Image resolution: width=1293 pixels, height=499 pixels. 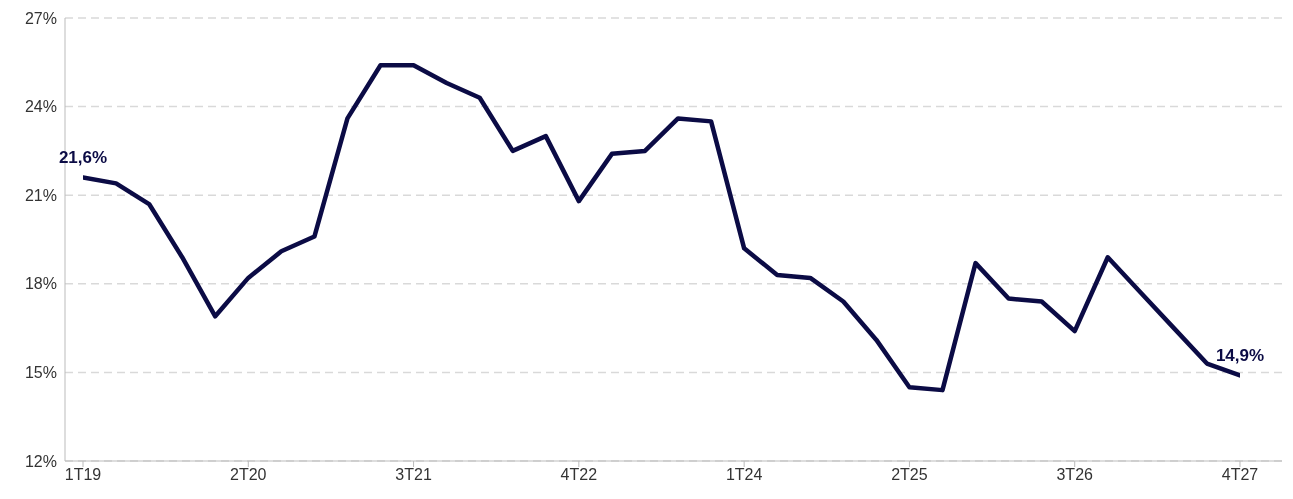 I want to click on x-tick-label: 3T21, so click(x=413, y=475).